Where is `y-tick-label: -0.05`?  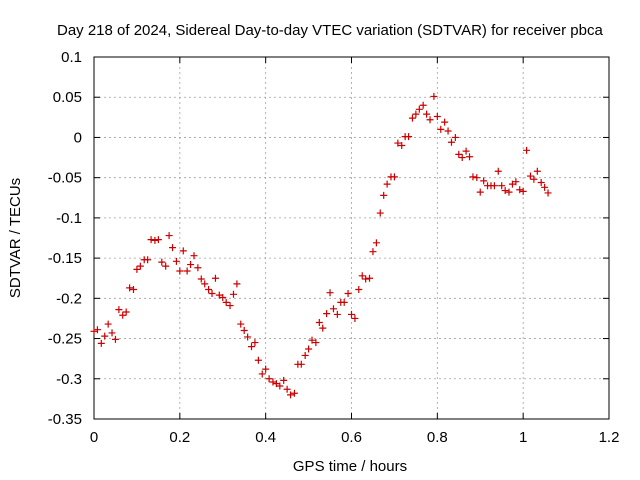 y-tick-label: -0.05 is located at coordinates (65, 178).